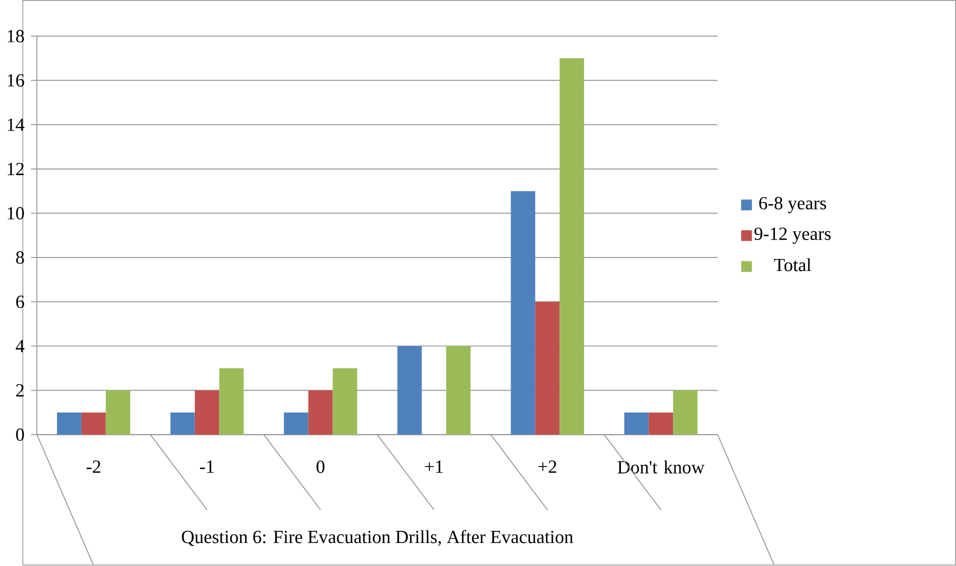 This screenshot has height=566, width=956. Describe the element at coordinates (378, 538) in the screenshot. I see `x-axis-title: Question 6: Fire Evacuation Drills, After Evacuation` at that location.